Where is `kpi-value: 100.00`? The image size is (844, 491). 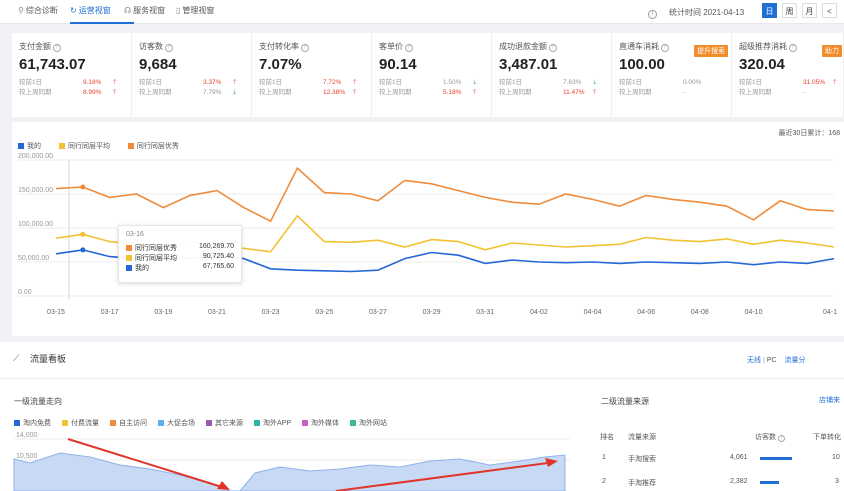
kpi-value: 100.00 is located at coordinates (642, 64).